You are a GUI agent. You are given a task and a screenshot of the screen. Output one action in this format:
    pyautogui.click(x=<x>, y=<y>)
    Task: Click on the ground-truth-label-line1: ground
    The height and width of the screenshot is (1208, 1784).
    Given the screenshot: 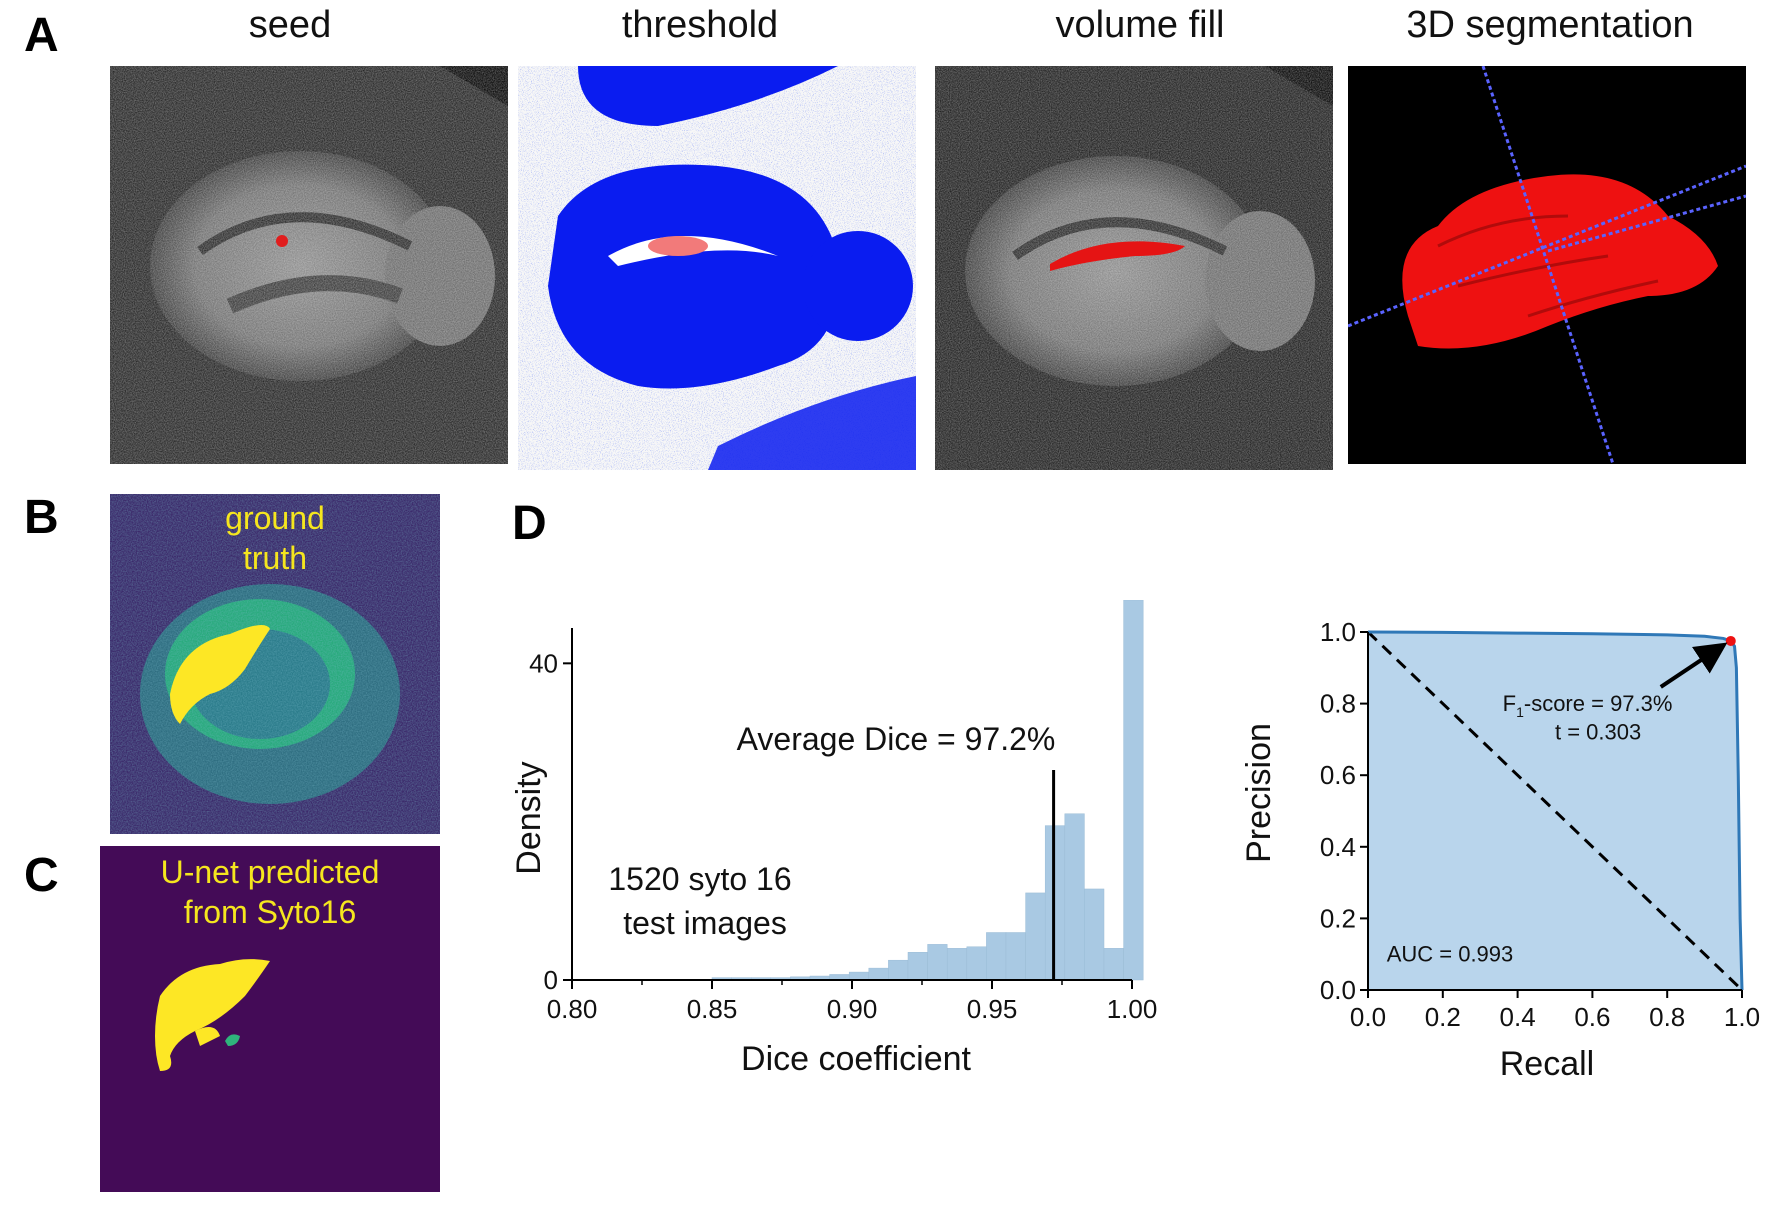 What is the action you would take?
    pyautogui.click(x=275, y=518)
    